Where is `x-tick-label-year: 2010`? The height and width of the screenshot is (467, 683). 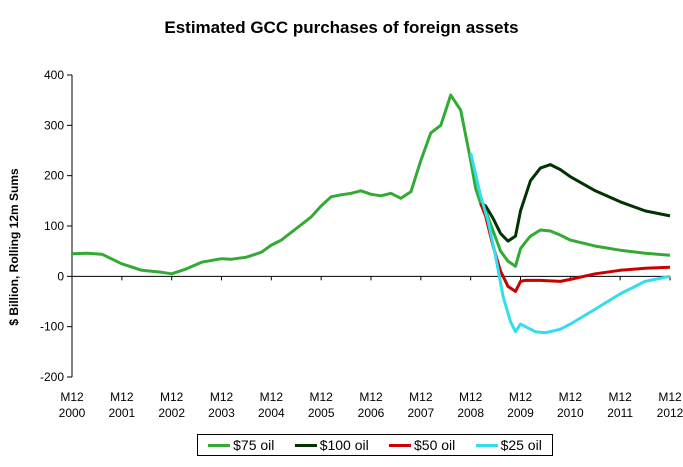 x-tick-label-year: 2010 is located at coordinates (570, 413).